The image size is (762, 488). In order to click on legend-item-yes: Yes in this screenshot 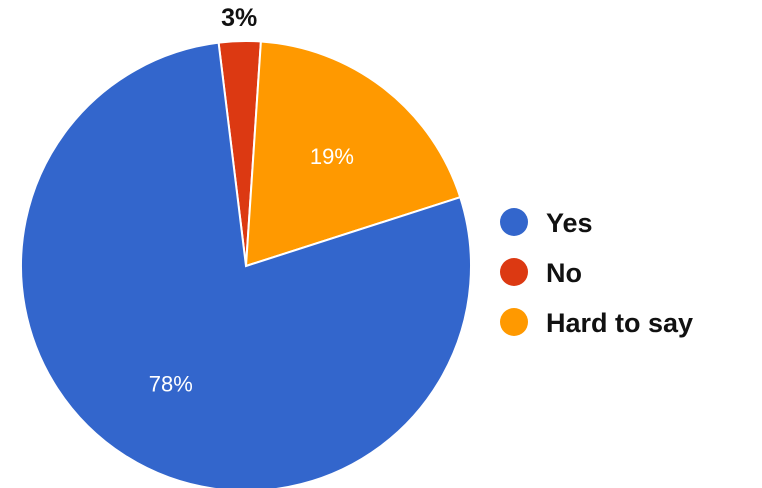, I will do `click(546, 223)`.